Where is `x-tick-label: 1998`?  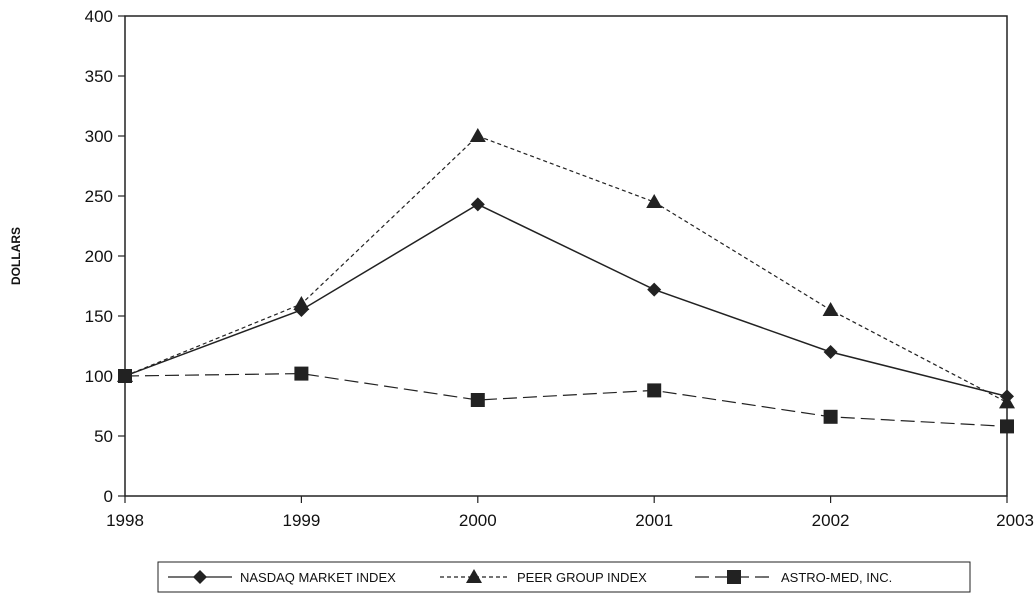 x-tick-label: 1998 is located at coordinates (125, 520).